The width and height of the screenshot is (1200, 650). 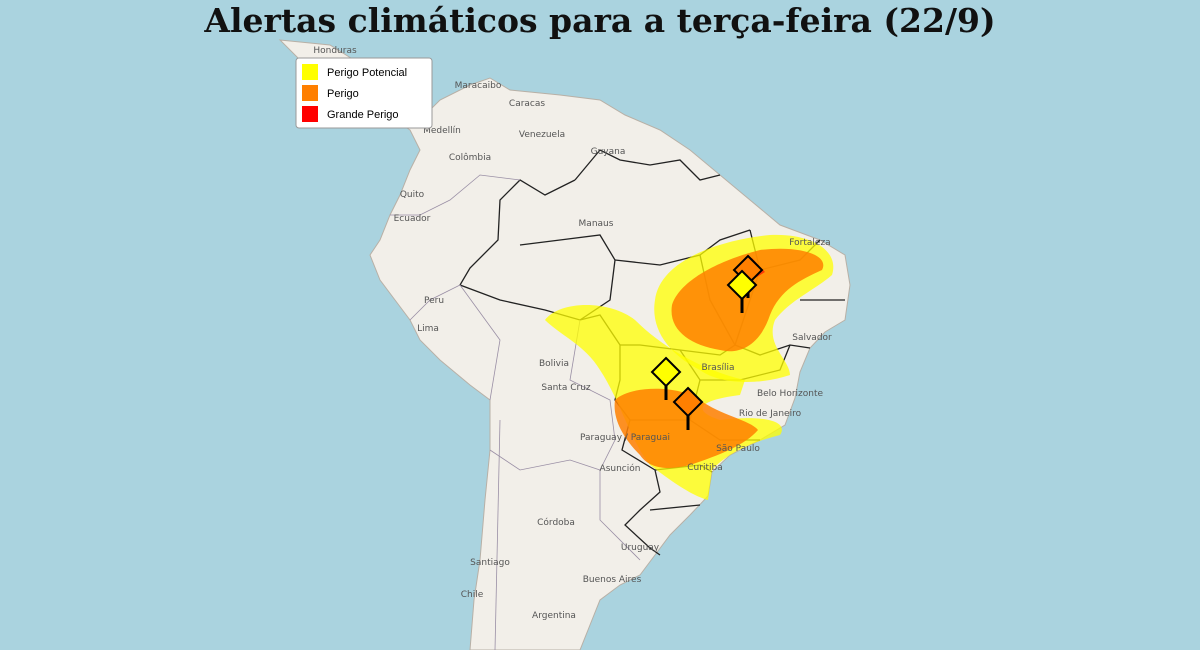 What do you see at coordinates (490, 563) in the screenshot?
I see `place-label: Santiago` at bounding box center [490, 563].